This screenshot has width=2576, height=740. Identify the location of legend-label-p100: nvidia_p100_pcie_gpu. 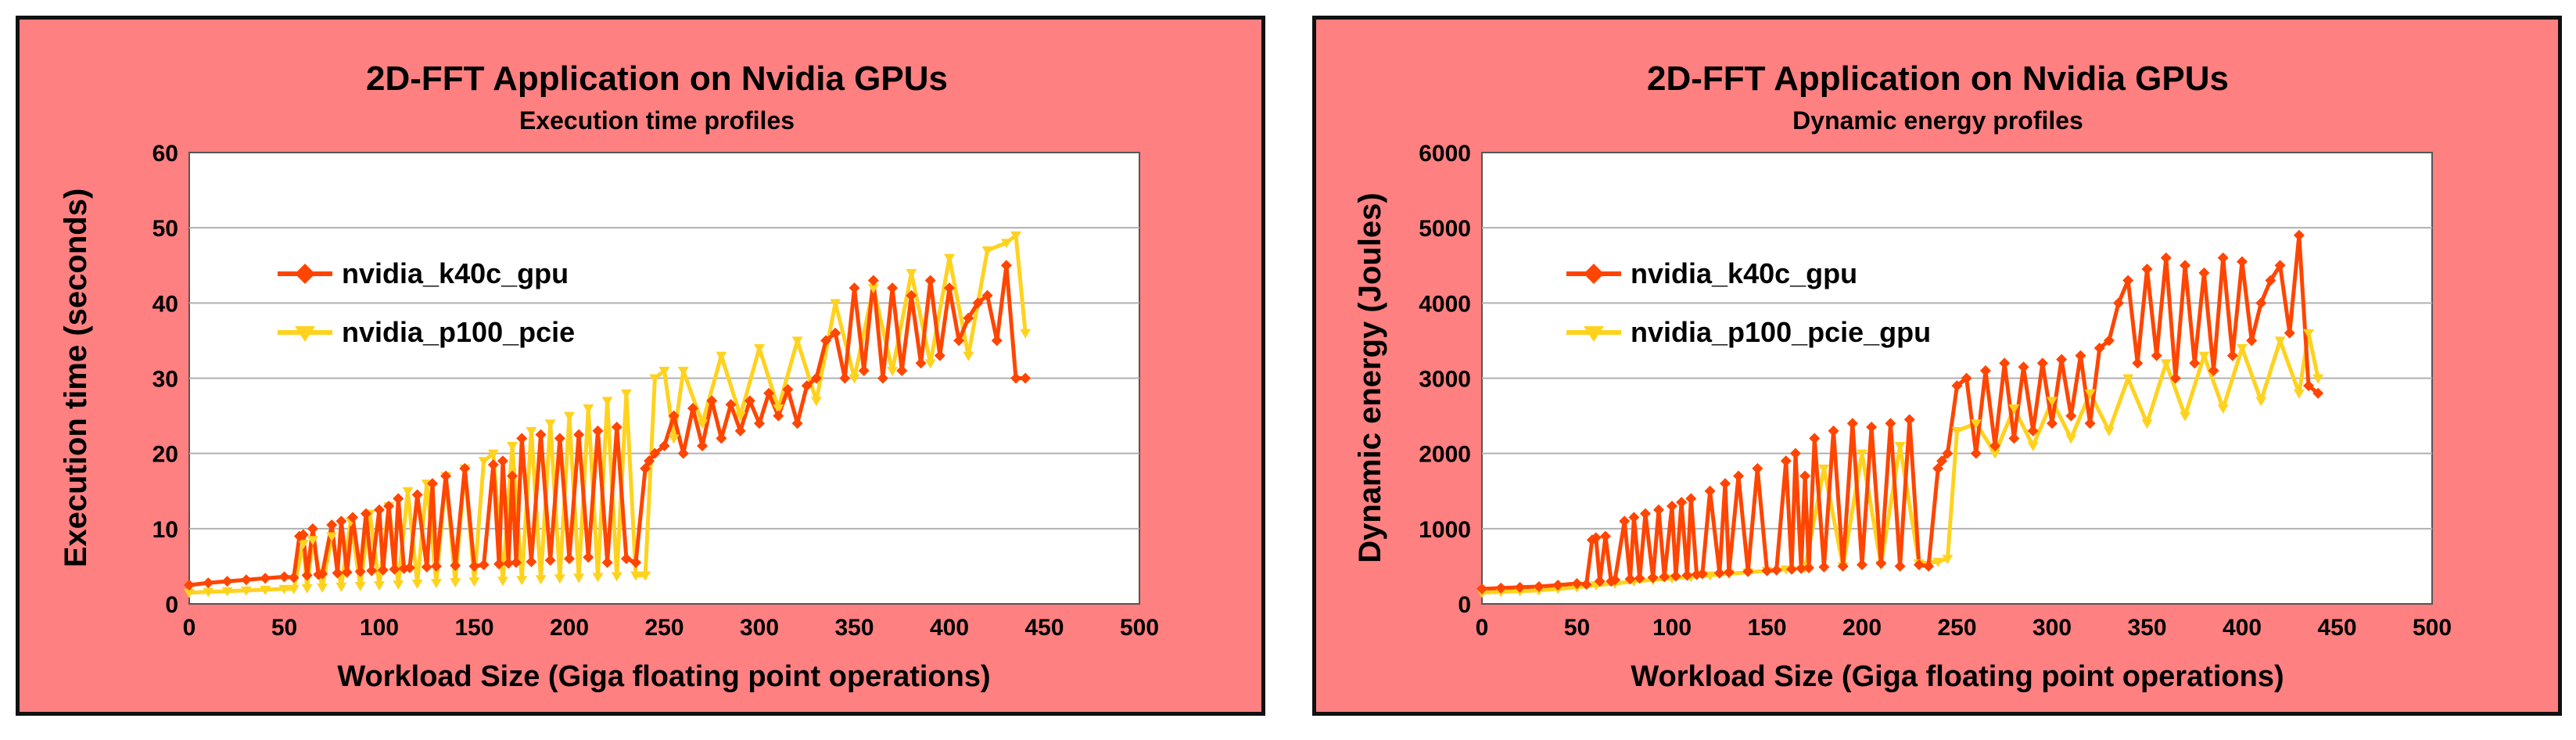
(1781, 332).